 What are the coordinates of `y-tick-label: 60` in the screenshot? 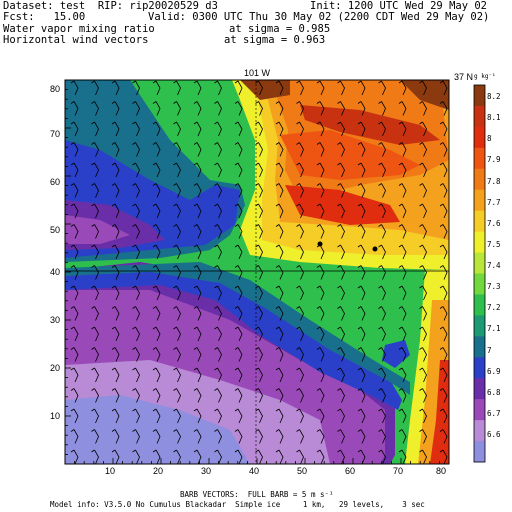 It's located at (55, 182).